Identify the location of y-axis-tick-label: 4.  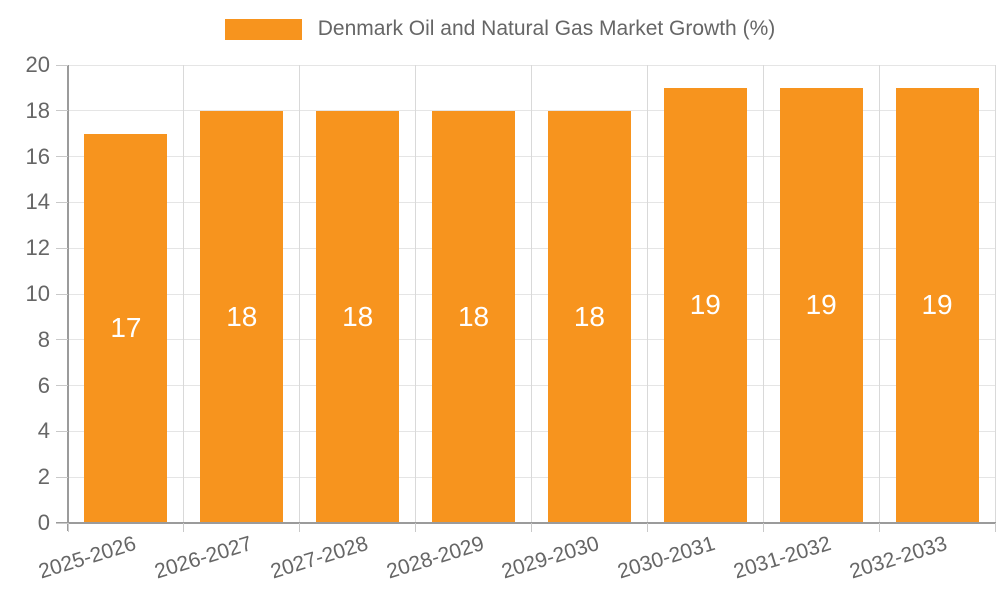
(43, 431).